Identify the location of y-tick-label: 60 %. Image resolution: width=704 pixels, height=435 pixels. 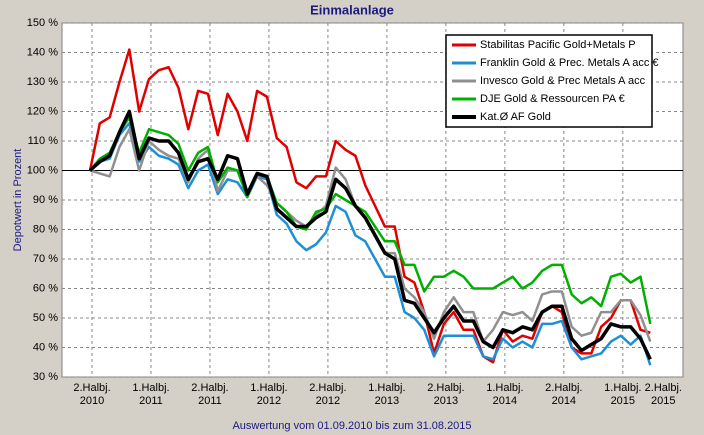
(45, 288).